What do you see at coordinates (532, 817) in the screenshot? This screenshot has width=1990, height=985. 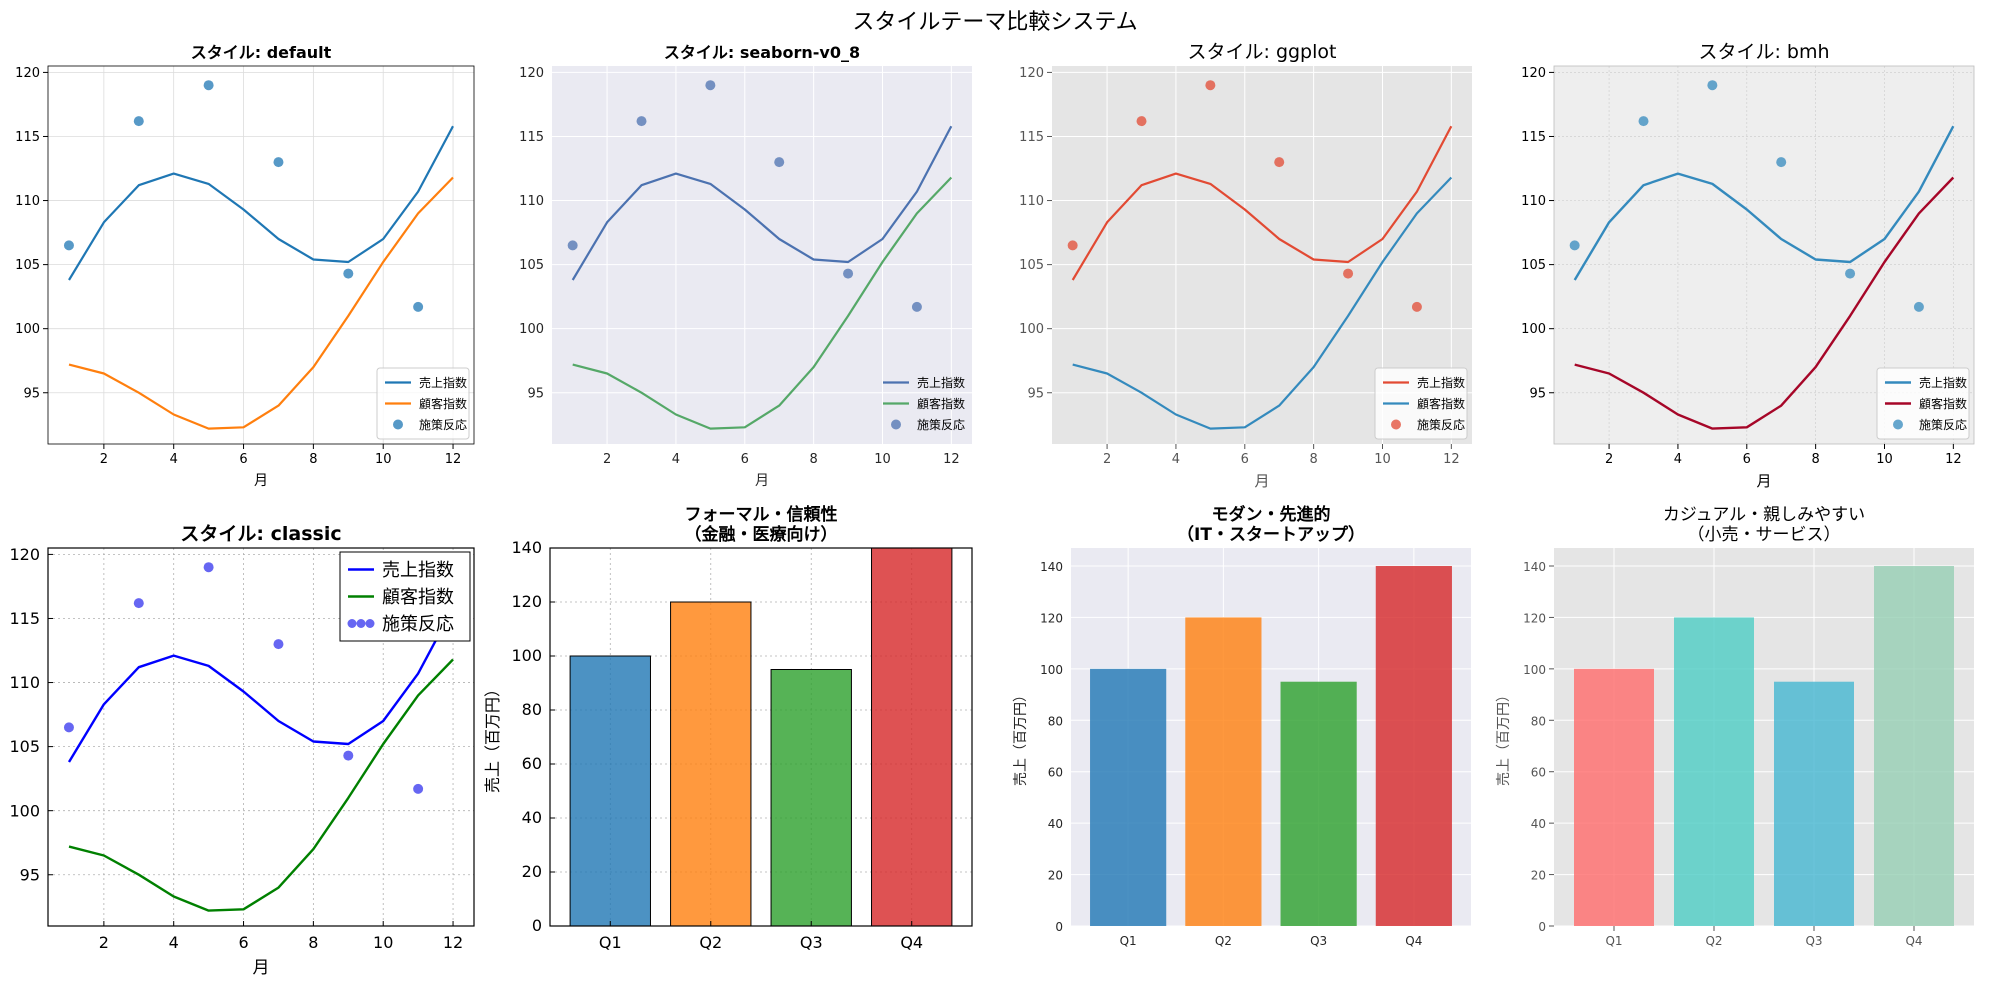 I see `y-tick-label: 40` at bounding box center [532, 817].